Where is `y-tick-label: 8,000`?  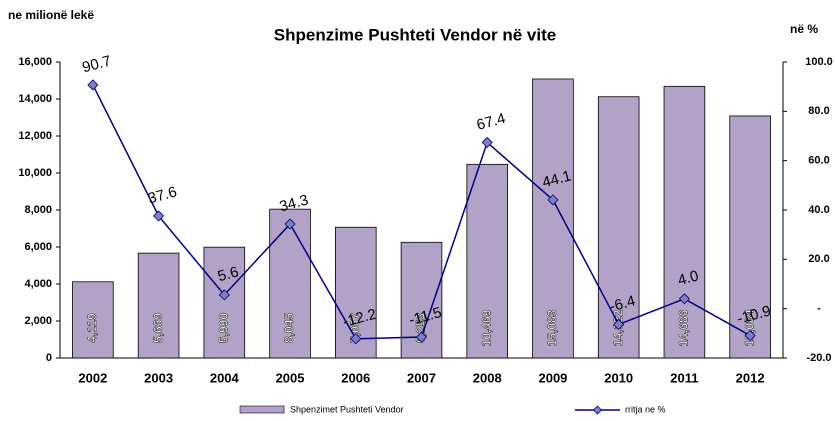 y-tick-label: 8,000 is located at coordinates (38, 210).